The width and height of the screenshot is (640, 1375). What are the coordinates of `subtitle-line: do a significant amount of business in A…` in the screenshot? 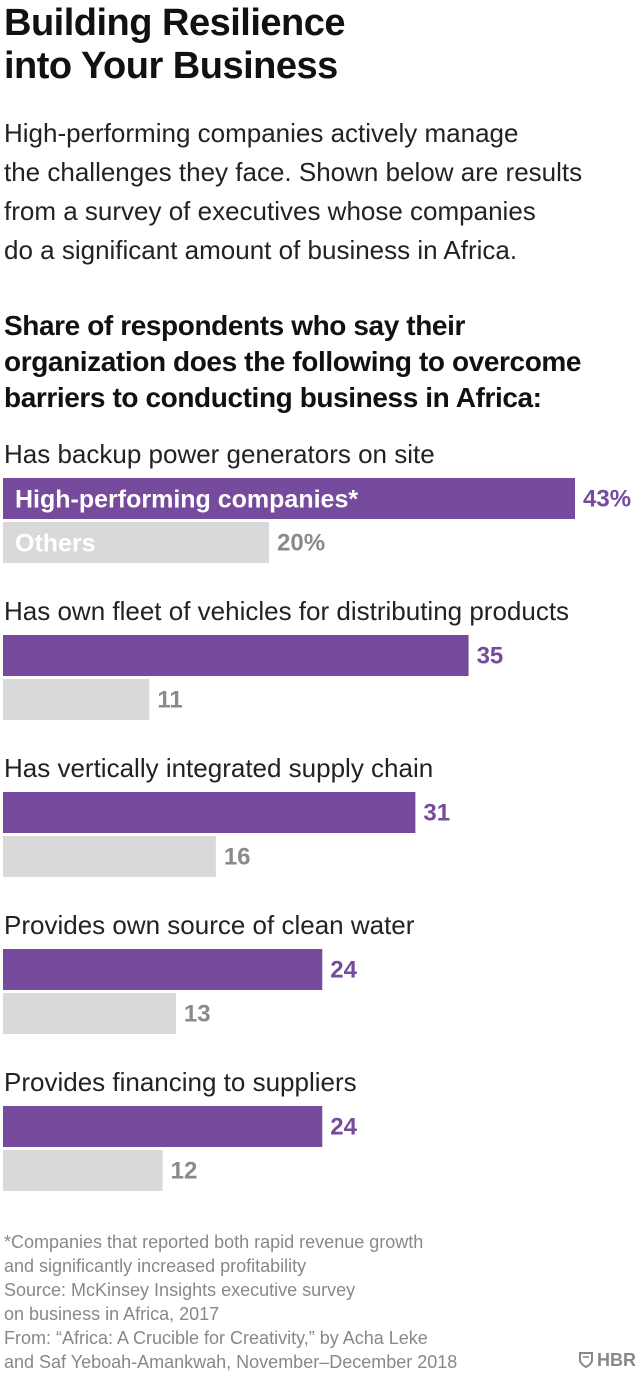 It's located at (261, 250).